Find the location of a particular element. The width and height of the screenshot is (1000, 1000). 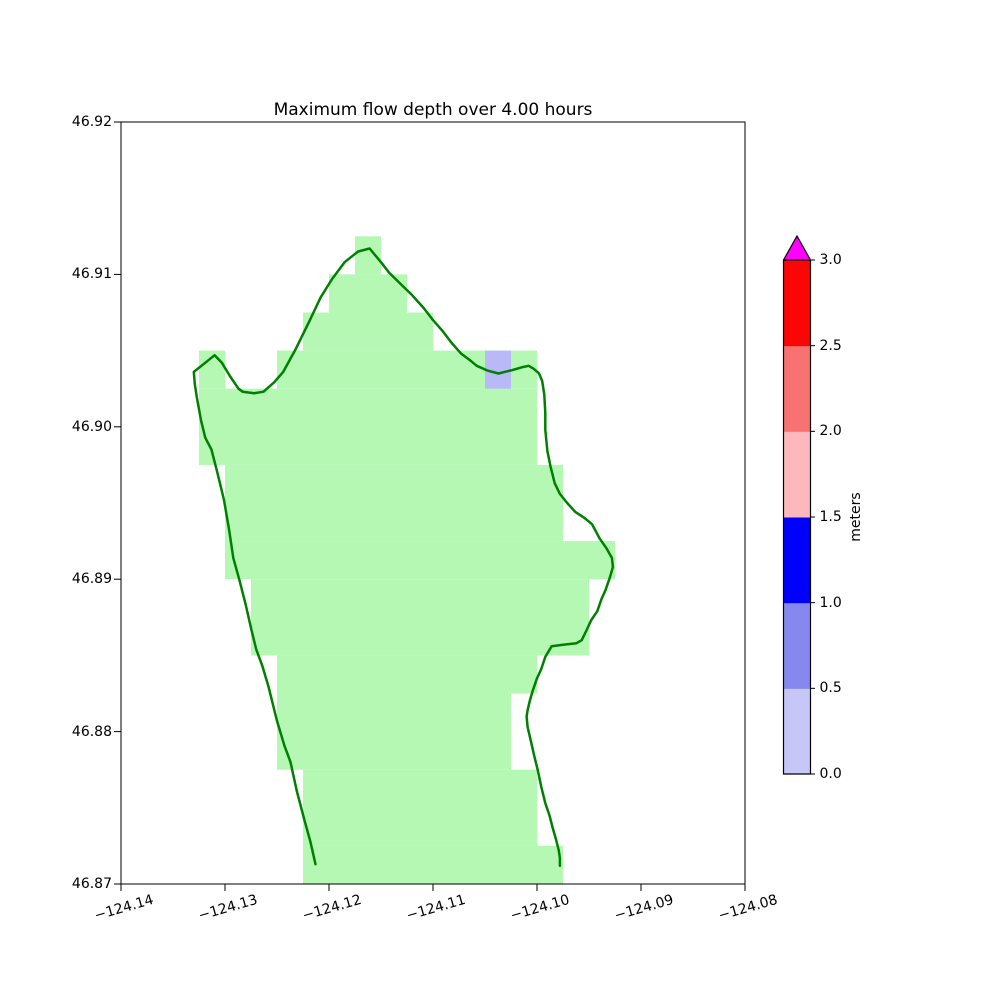

colorbar-tick-label: 2.0 is located at coordinates (830, 431).